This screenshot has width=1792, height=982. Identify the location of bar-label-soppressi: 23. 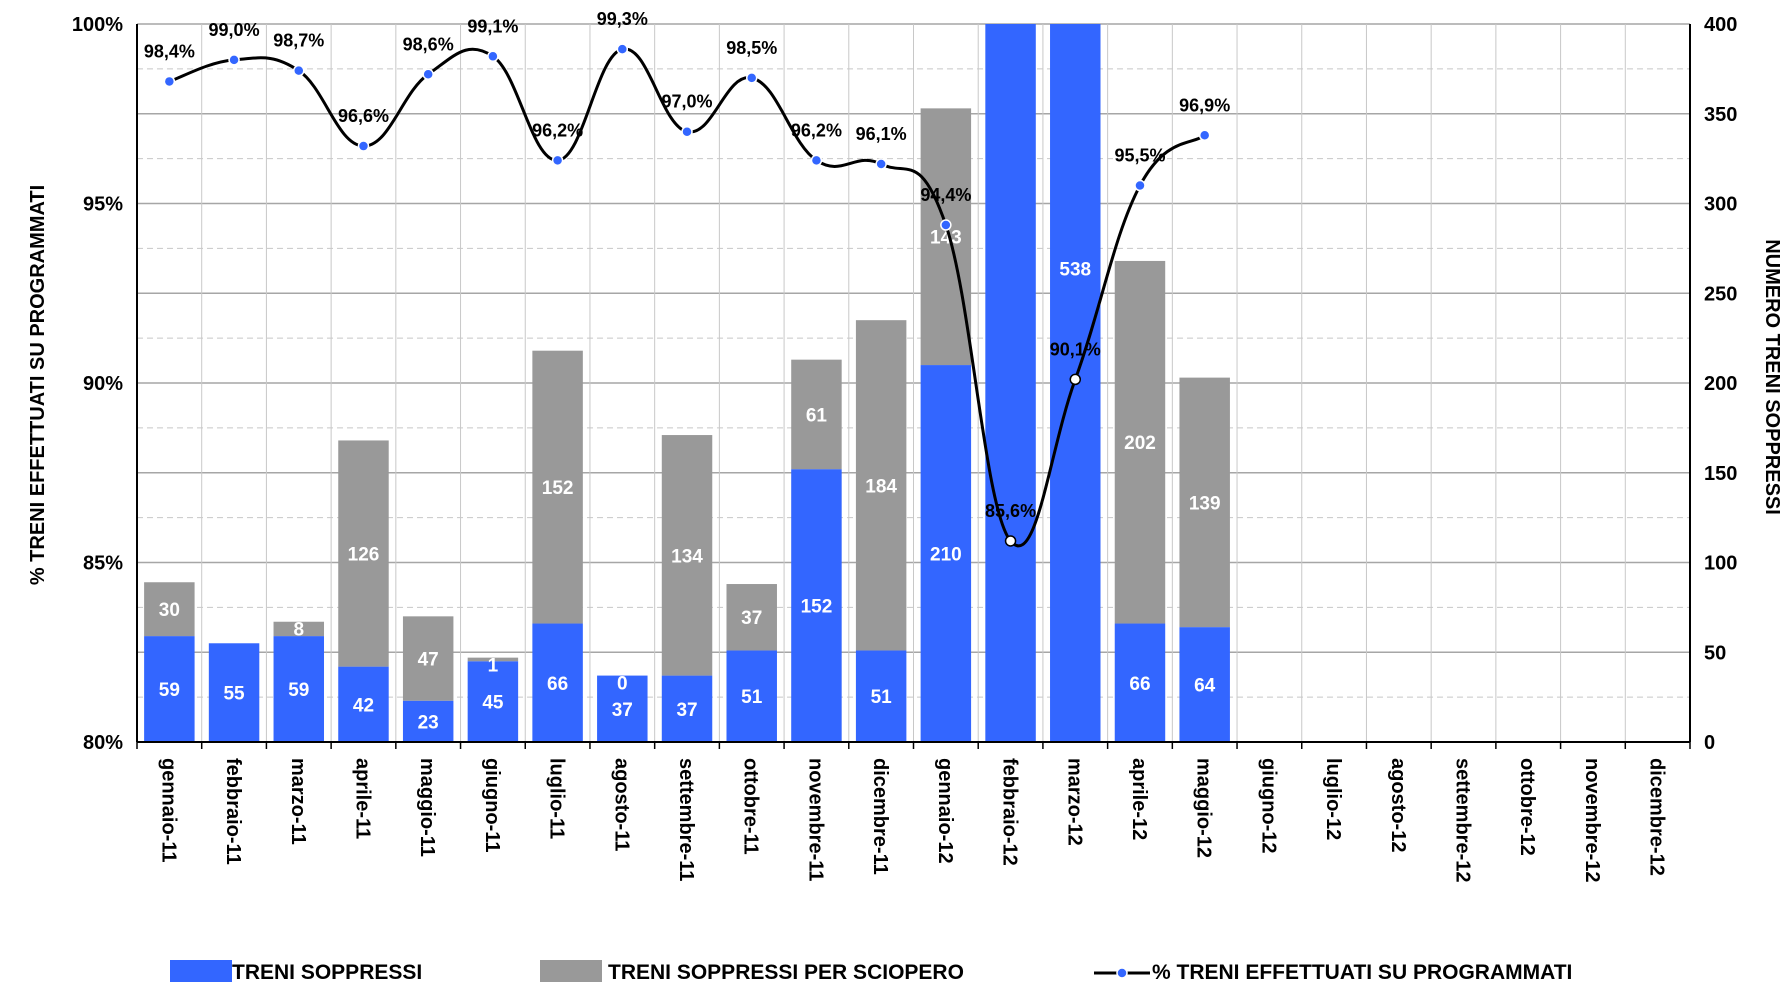
(428, 722).